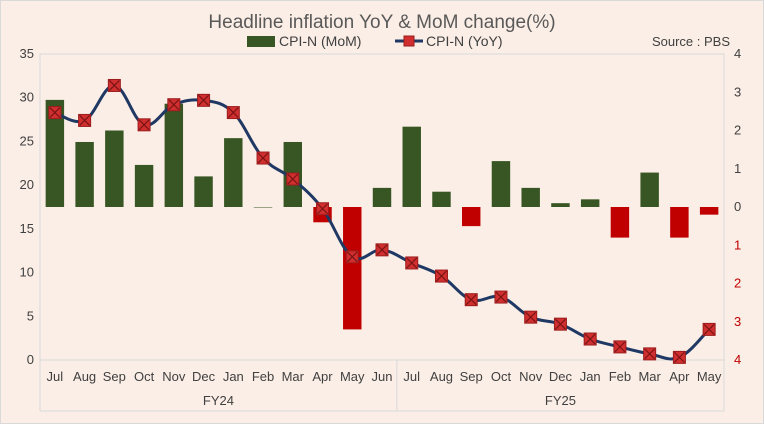  What do you see at coordinates (27, 272) in the screenshot?
I see `y-left-tick-label: 10` at bounding box center [27, 272].